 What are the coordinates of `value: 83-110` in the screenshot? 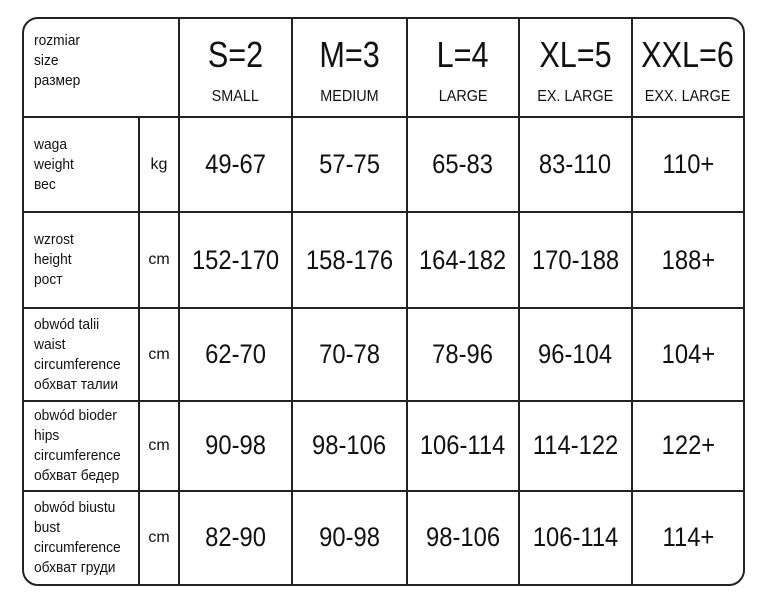 It's located at (575, 164).